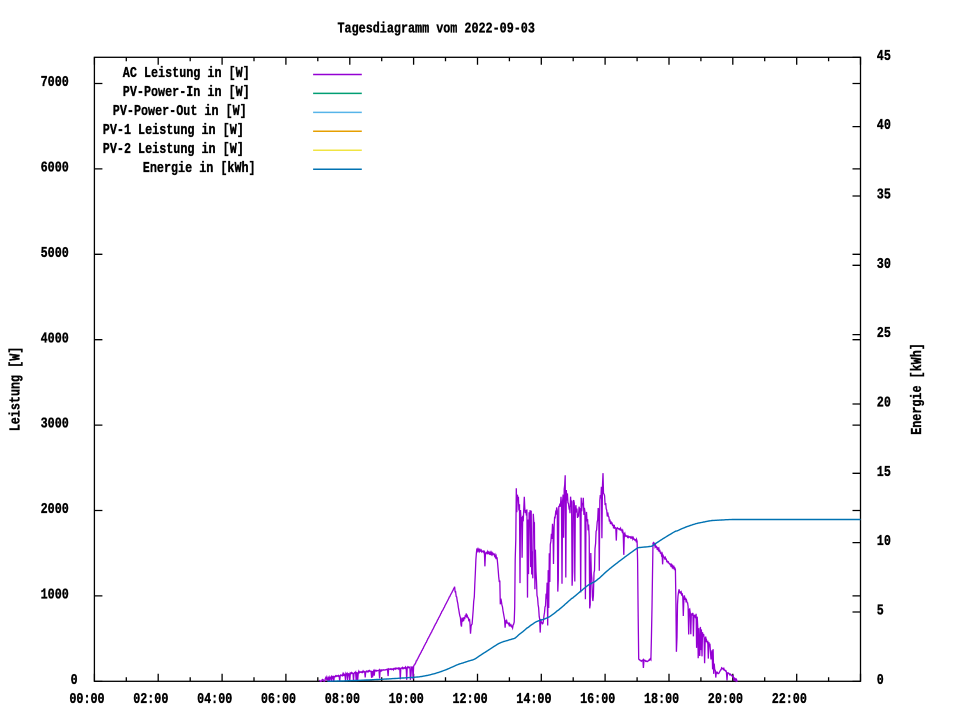 This screenshot has width=960, height=720. What do you see at coordinates (173, 150) in the screenshot?
I see `svg-text: PV-2 Leistung in [W]` at bounding box center [173, 150].